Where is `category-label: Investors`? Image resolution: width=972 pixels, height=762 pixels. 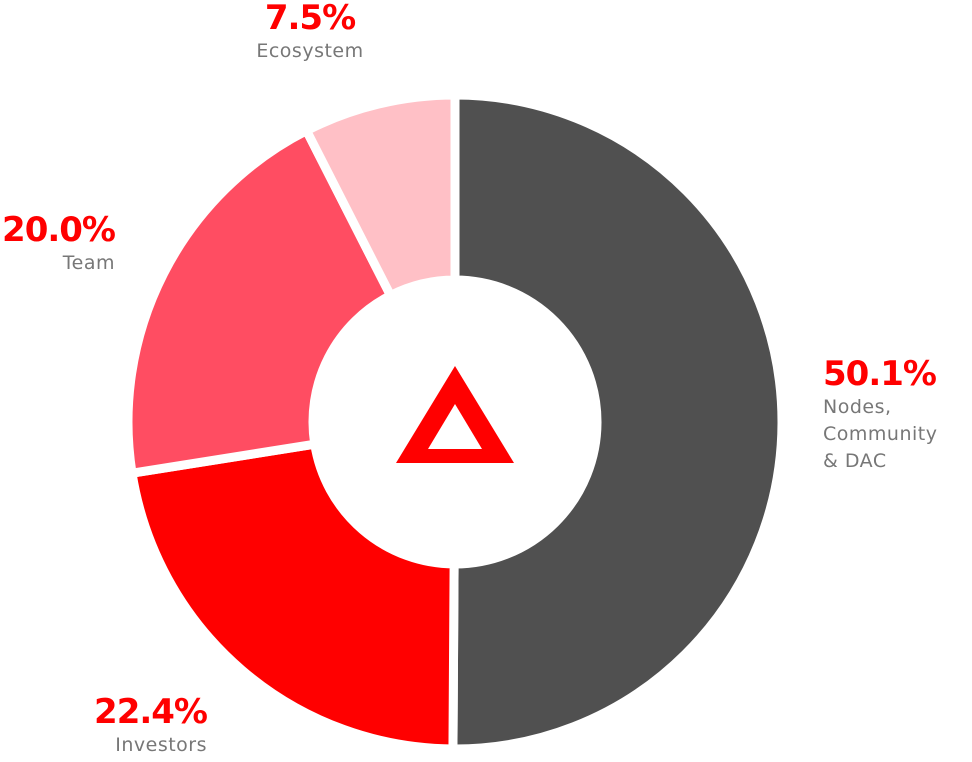 category-label: Investors is located at coordinates (161, 745).